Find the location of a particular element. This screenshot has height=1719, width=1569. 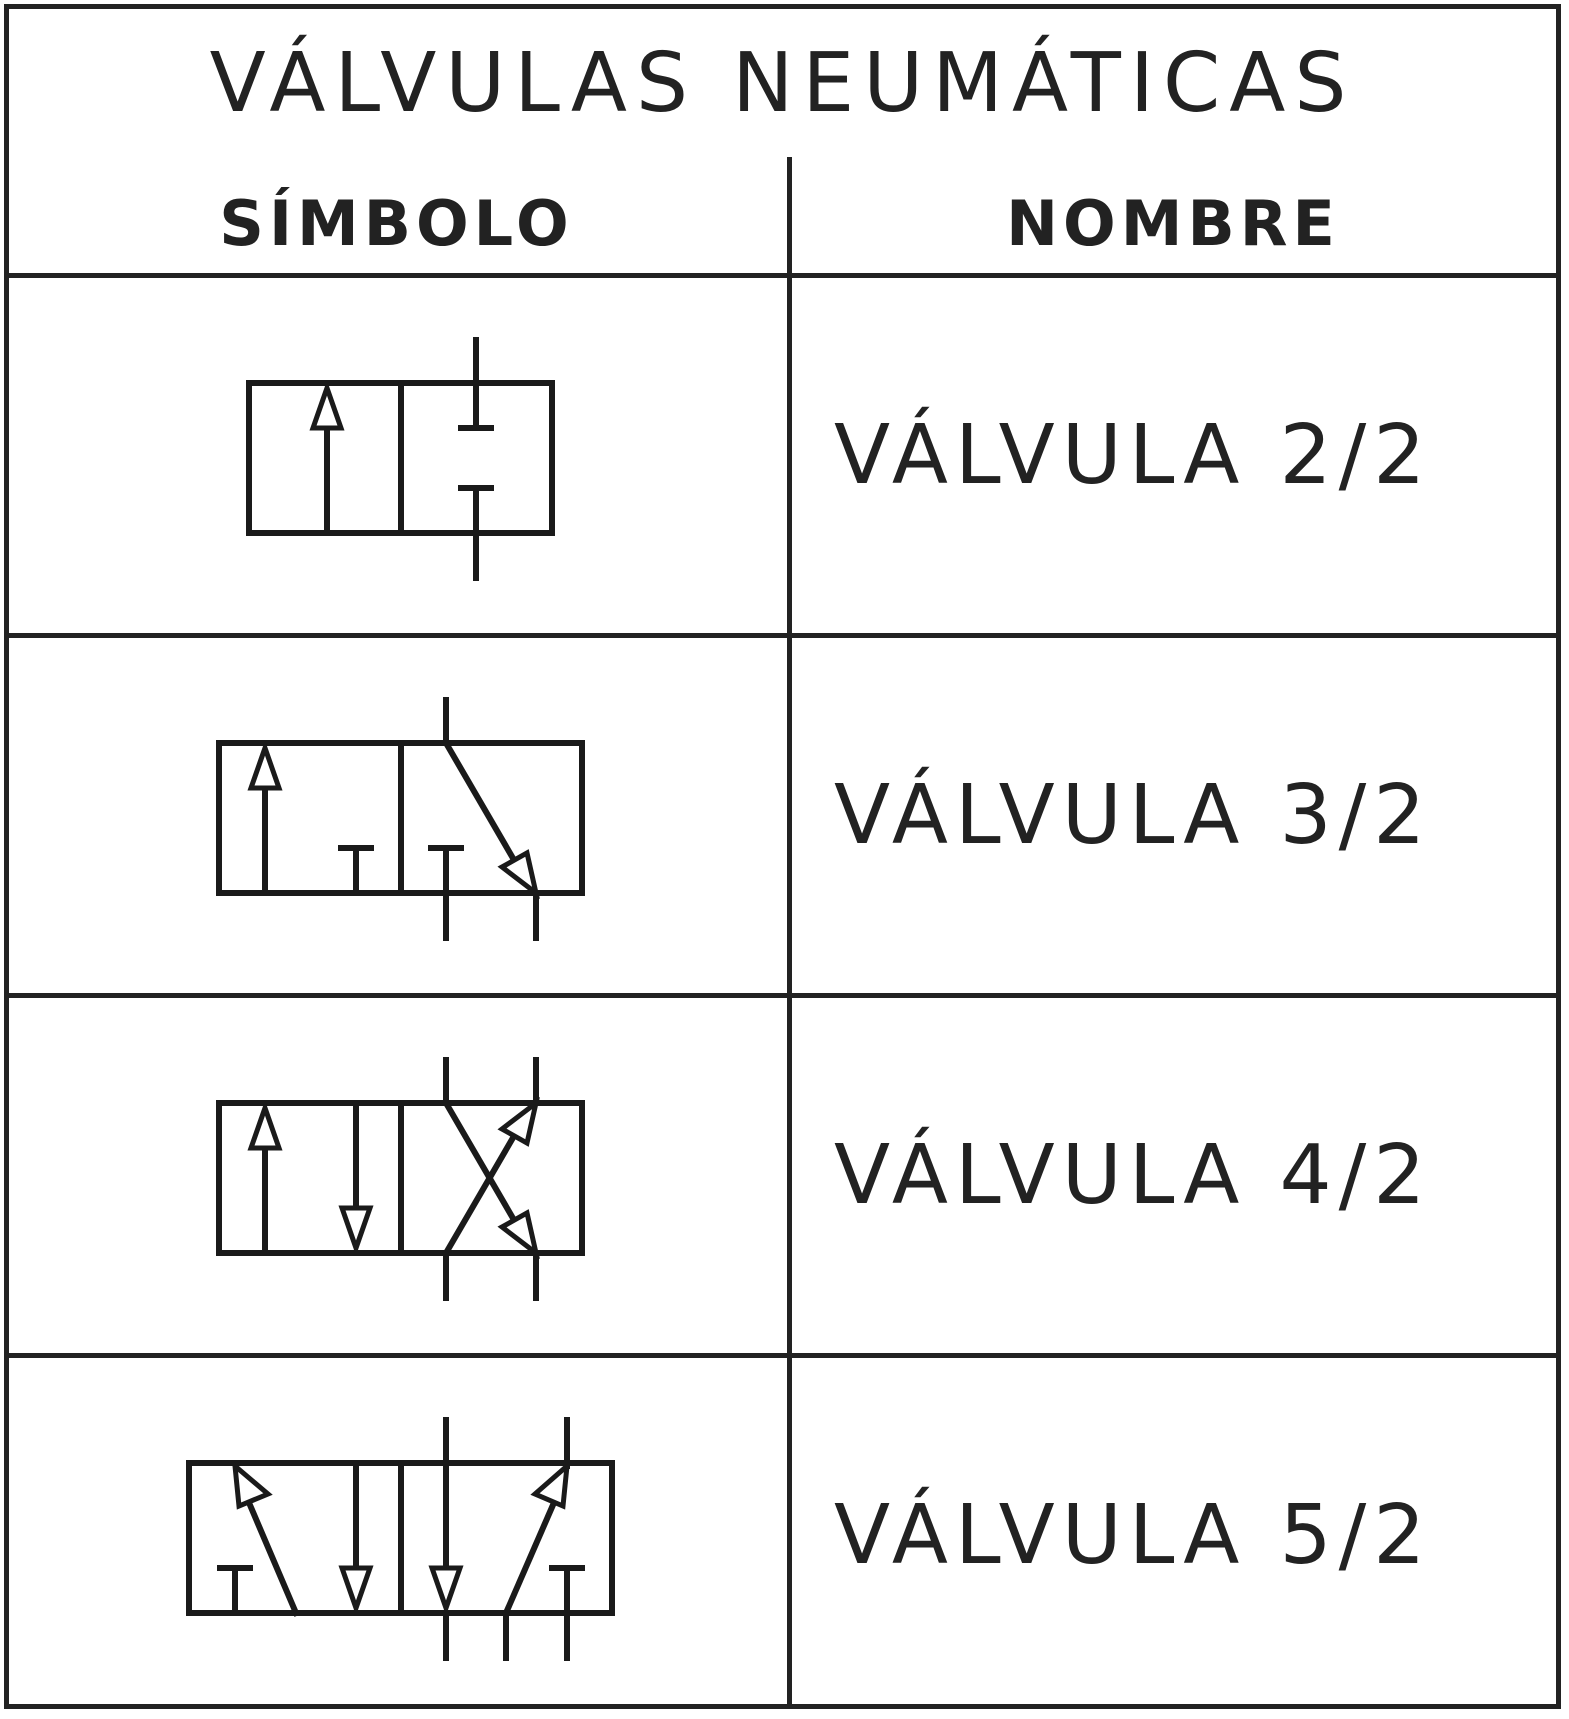

valve-name: VÁLVULA 2/2 is located at coordinates (1133, 455).